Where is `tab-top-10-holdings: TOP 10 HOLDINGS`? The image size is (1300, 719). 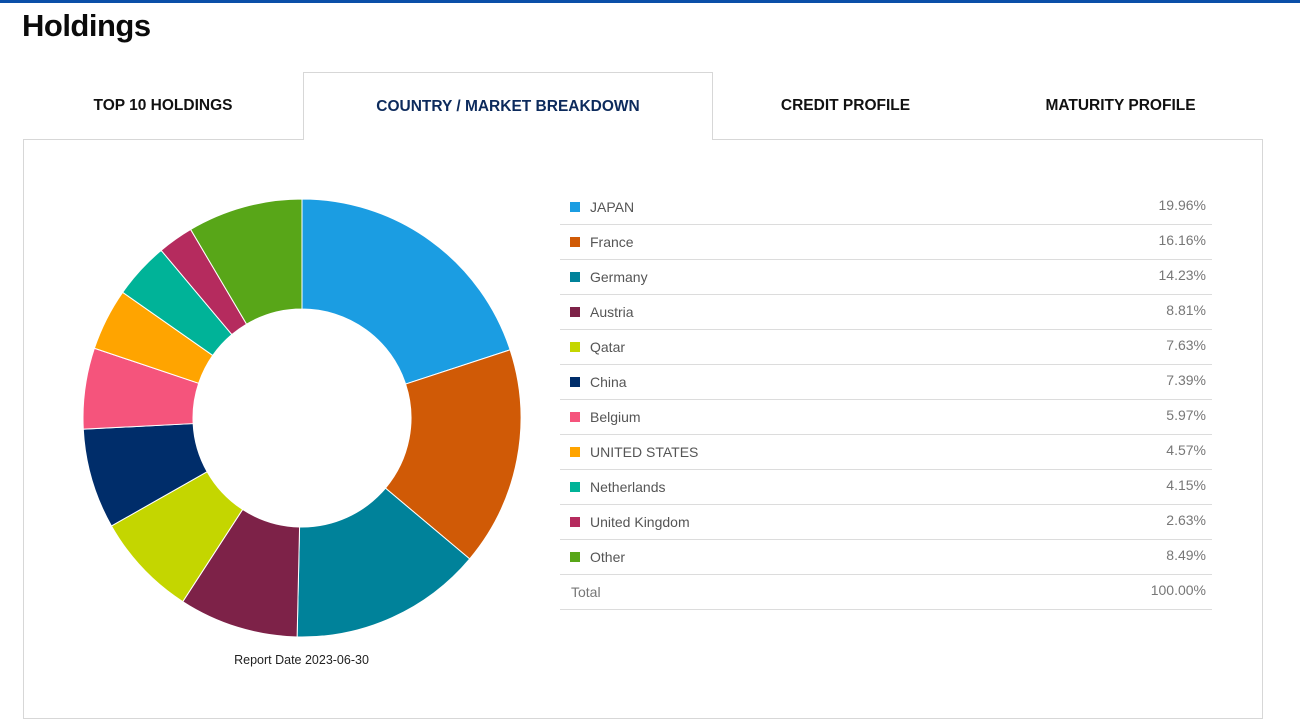
tab-top-10-holdings: TOP 10 HOLDINGS is located at coordinates (163, 105).